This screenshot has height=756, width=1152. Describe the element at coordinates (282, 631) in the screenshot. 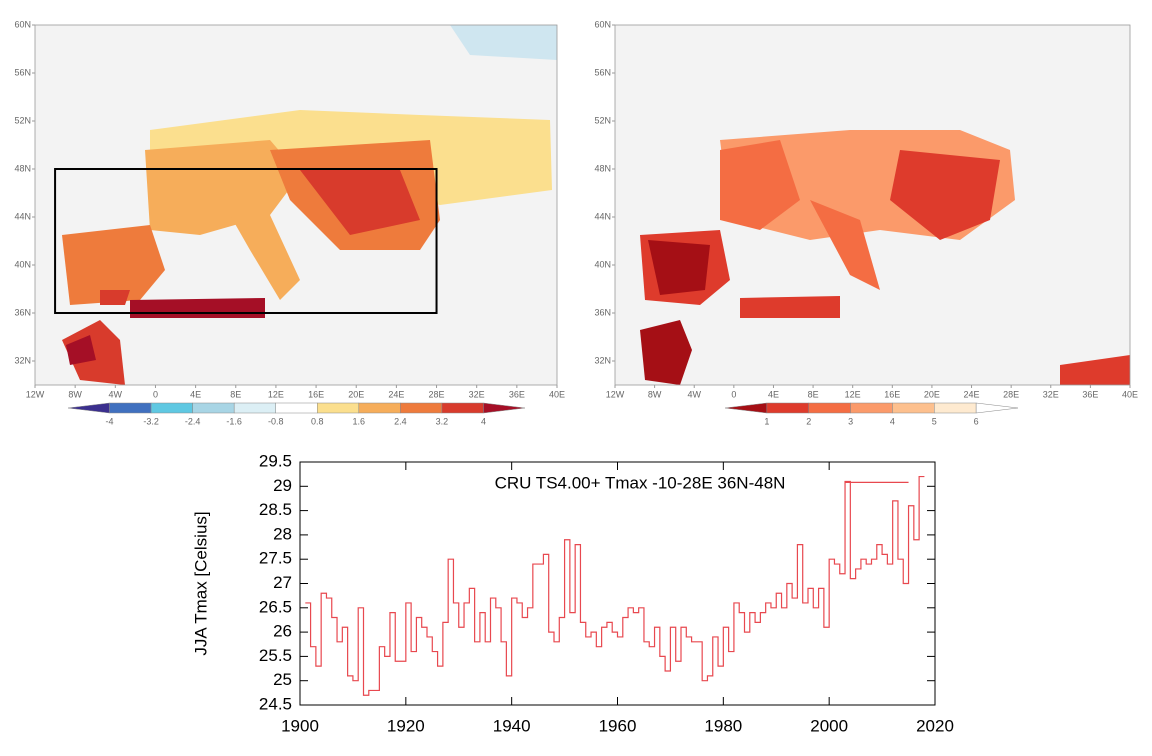

I see `y-tick-label: 26` at that location.